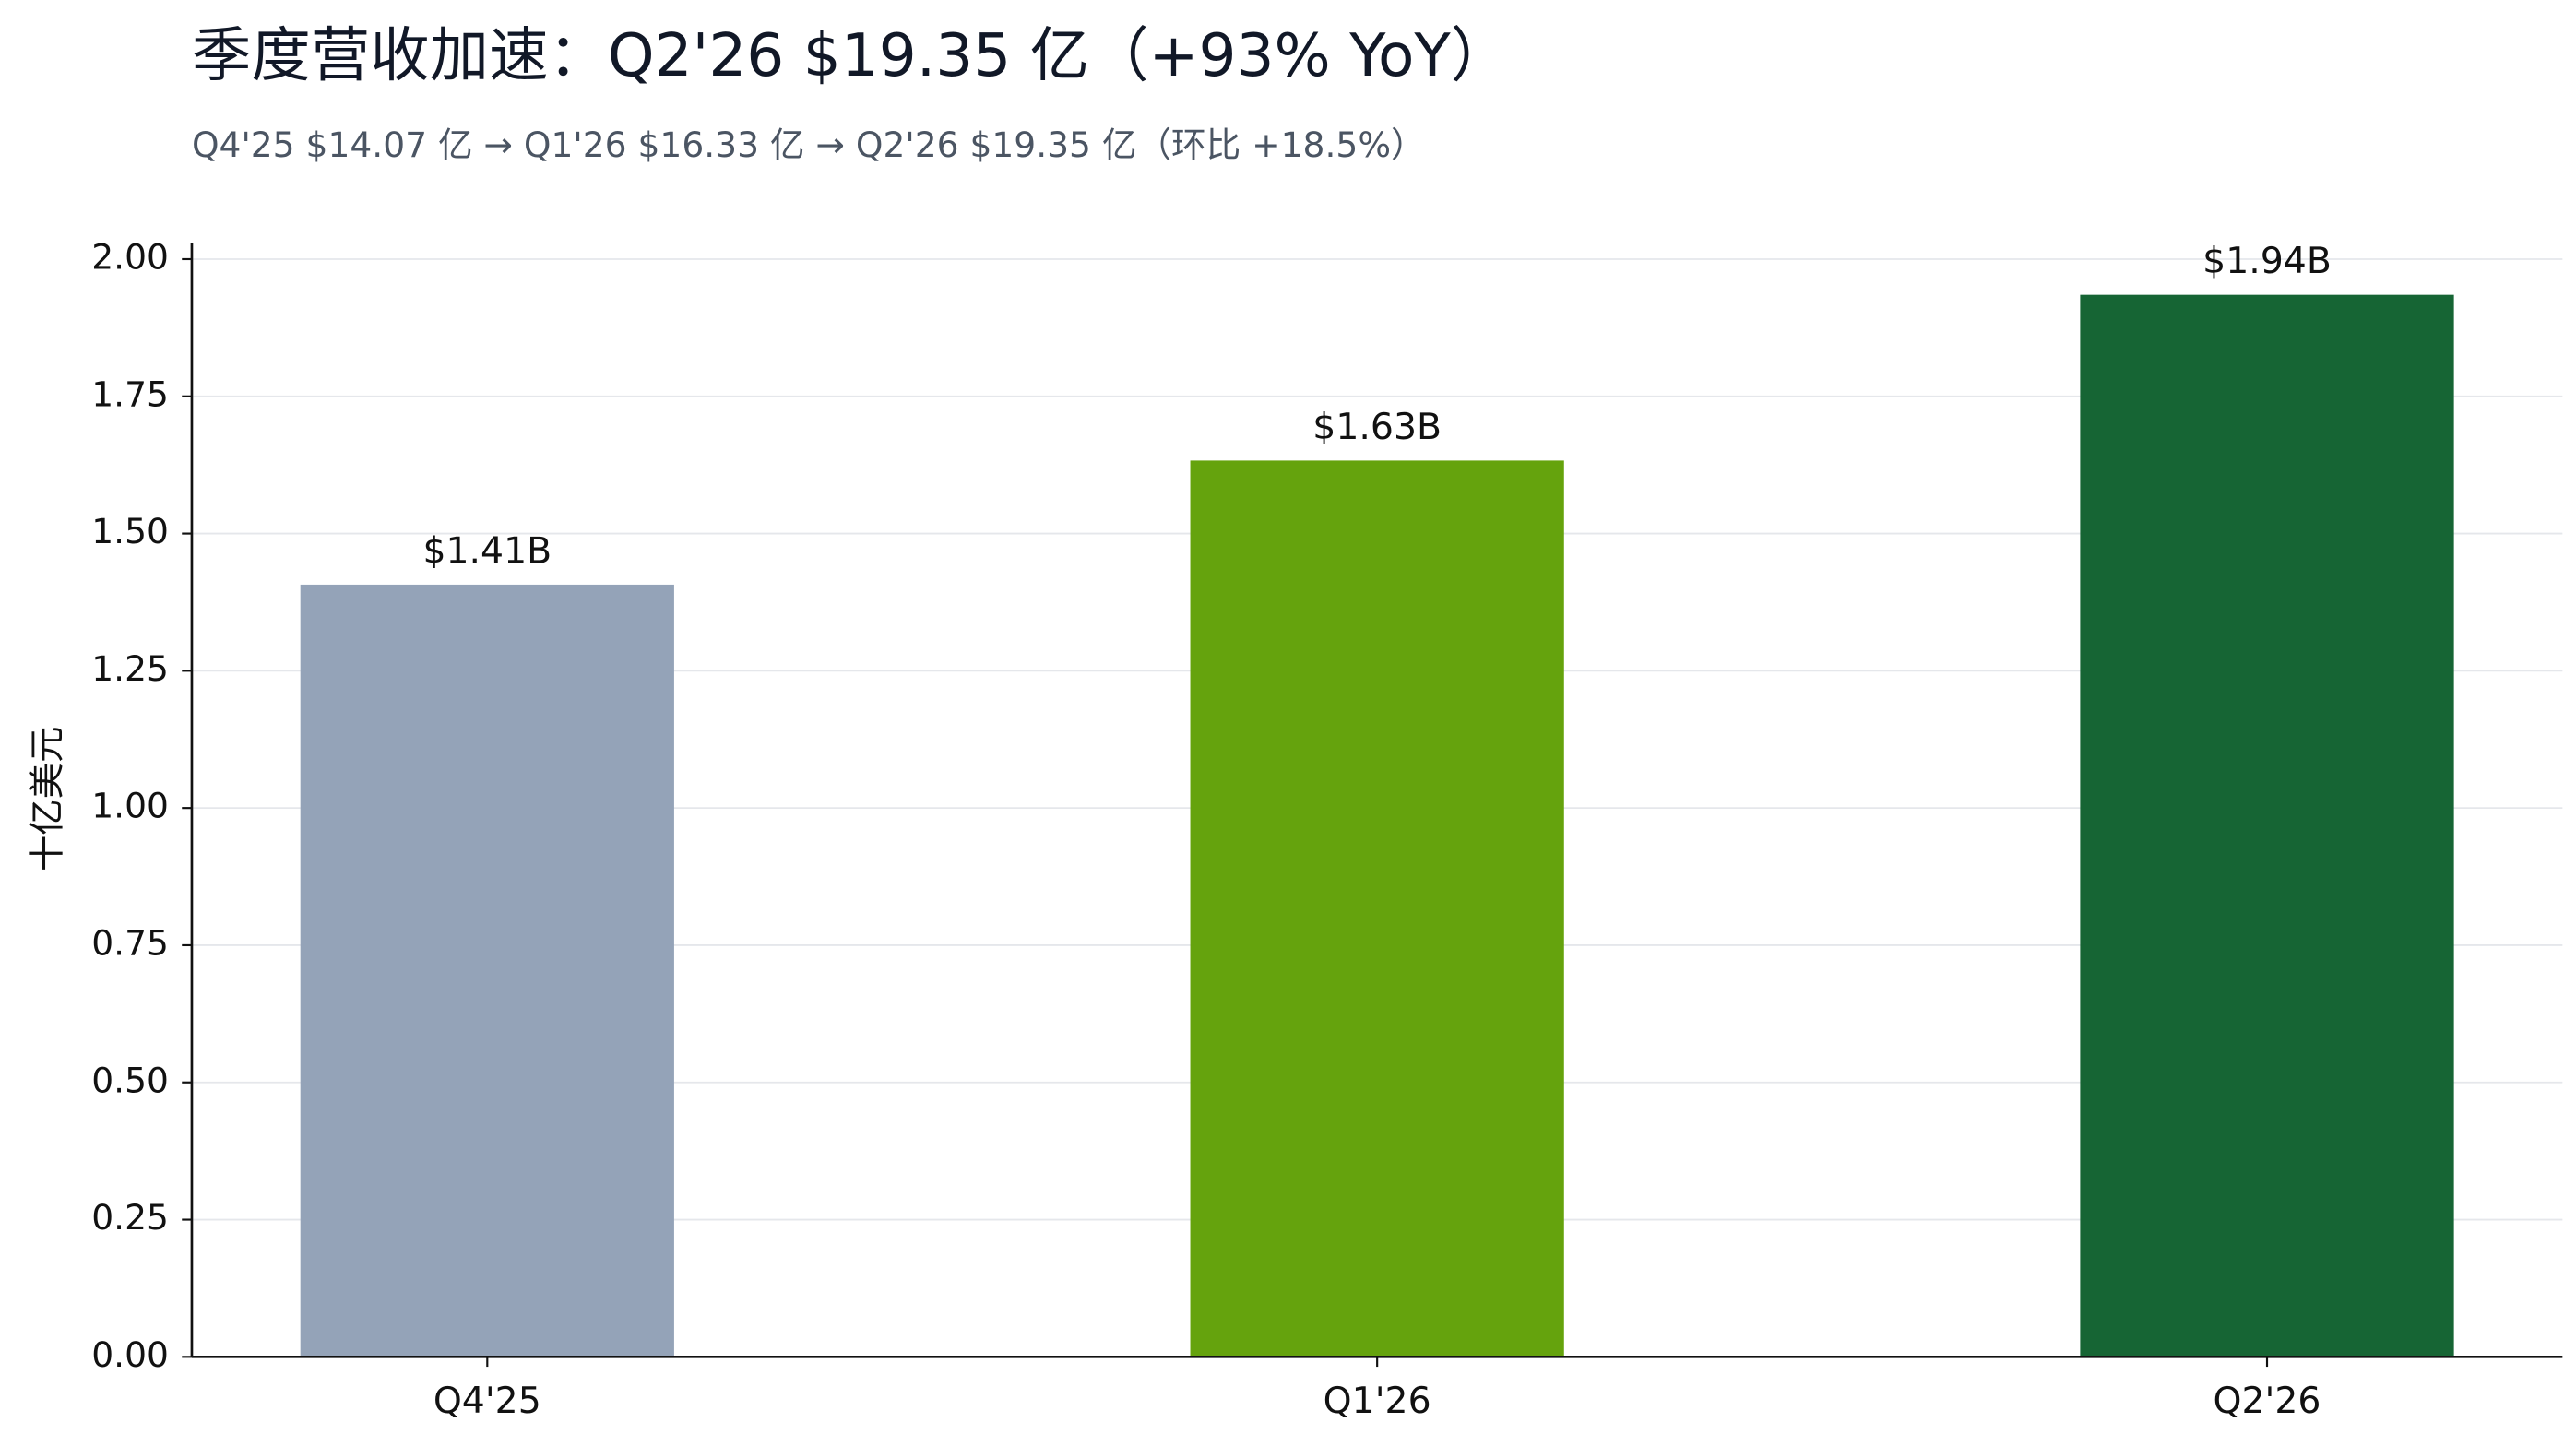 Image resolution: width=2576 pixels, height=1446 pixels. What do you see at coordinates (130, 1080) in the screenshot?
I see `y-tick-label: 0.50` at bounding box center [130, 1080].